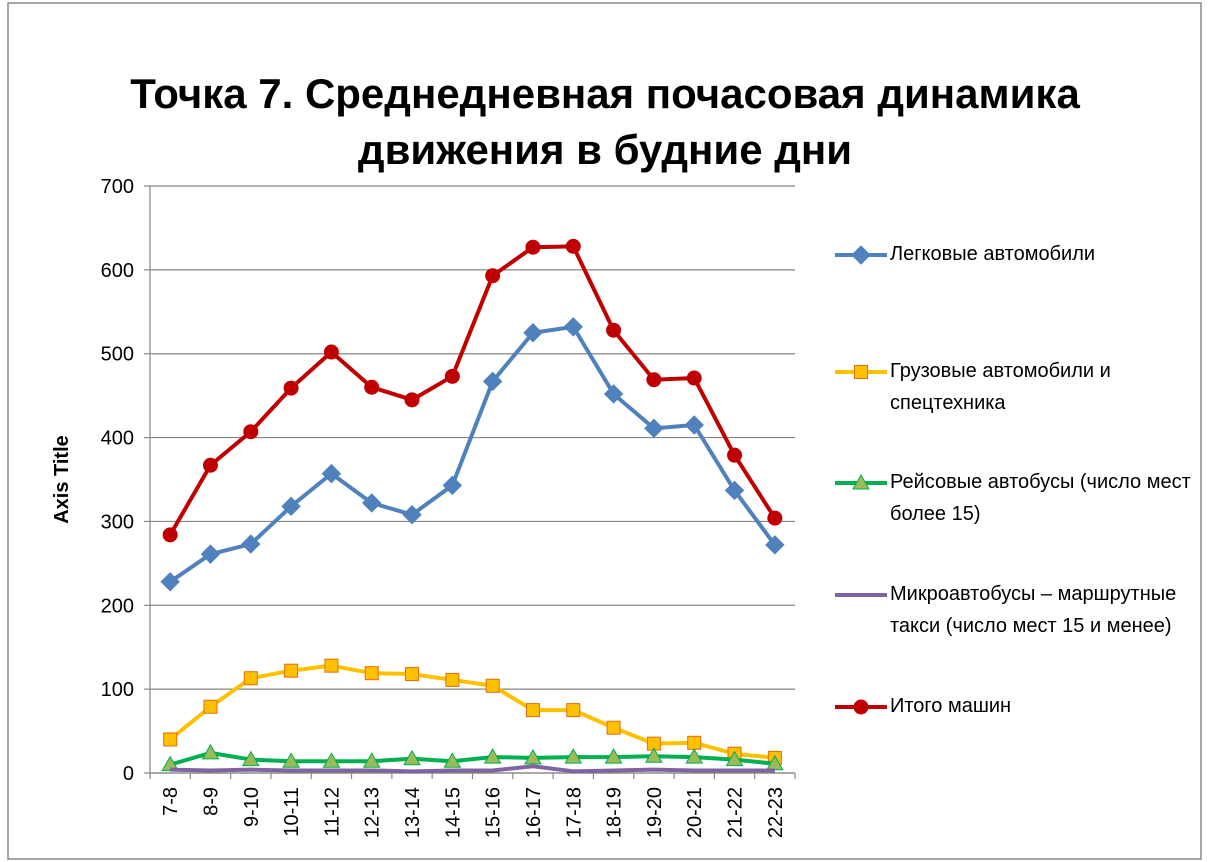  What do you see at coordinates (332, 812) in the screenshot?
I see `x-tick-label: 11-12` at bounding box center [332, 812].